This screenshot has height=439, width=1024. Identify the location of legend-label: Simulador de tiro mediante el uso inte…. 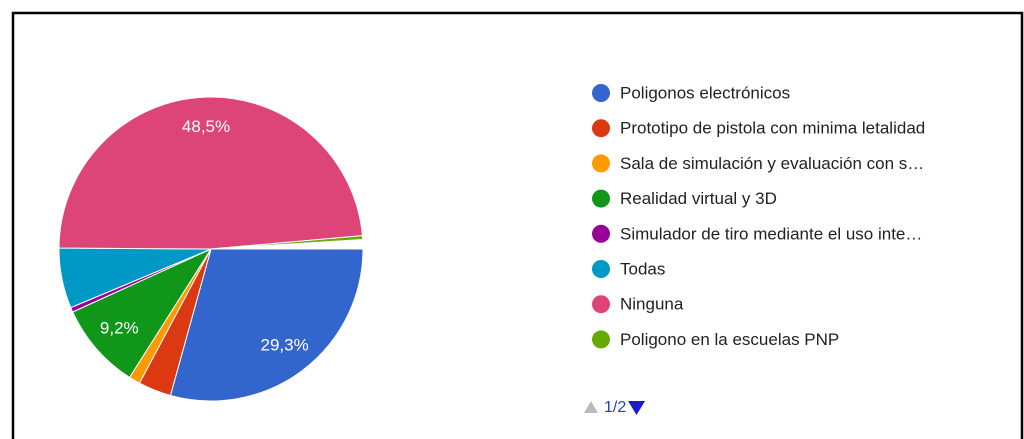
(771, 233).